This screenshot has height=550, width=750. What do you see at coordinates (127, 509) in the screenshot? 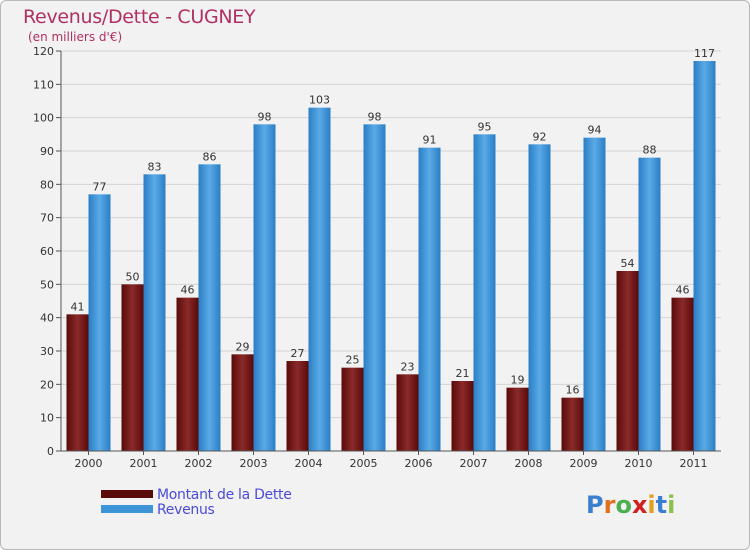
I see `legend-swatch-revenus` at bounding box center [127, 509].